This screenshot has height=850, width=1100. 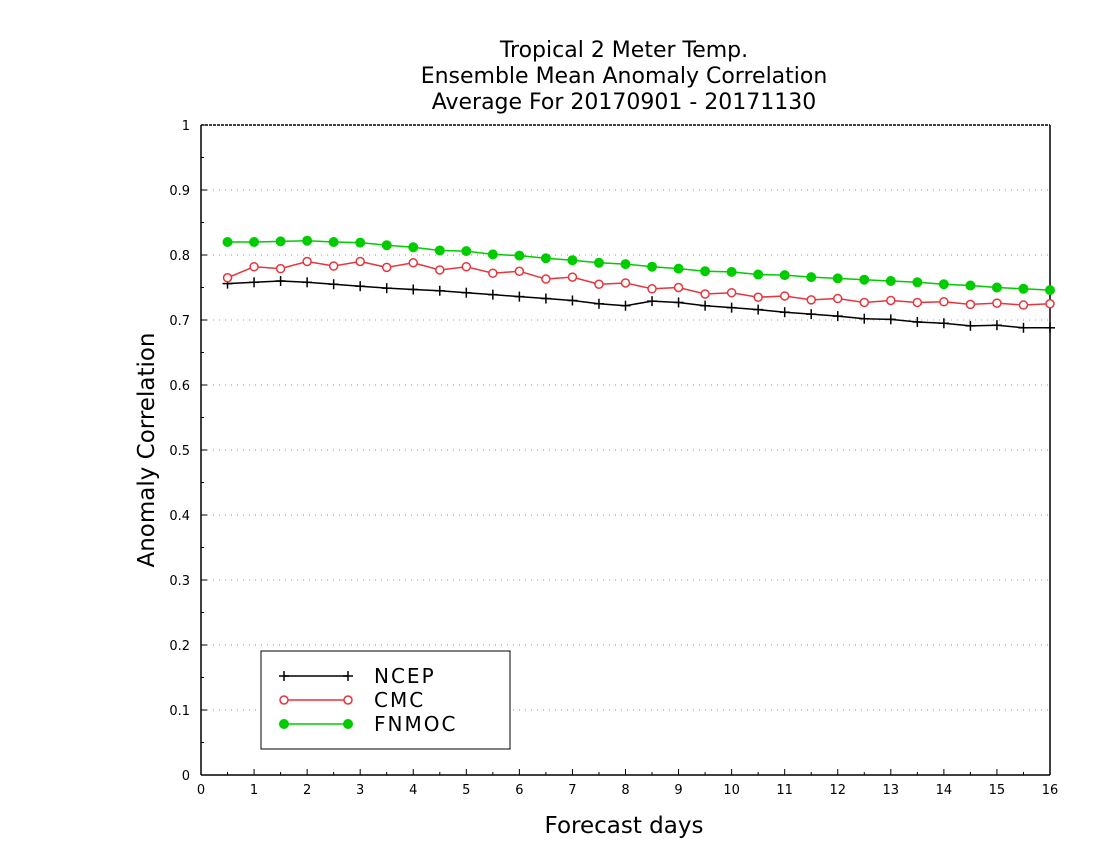 I want to click on x-tick-label-5: 5, so click(x=466, y=790).